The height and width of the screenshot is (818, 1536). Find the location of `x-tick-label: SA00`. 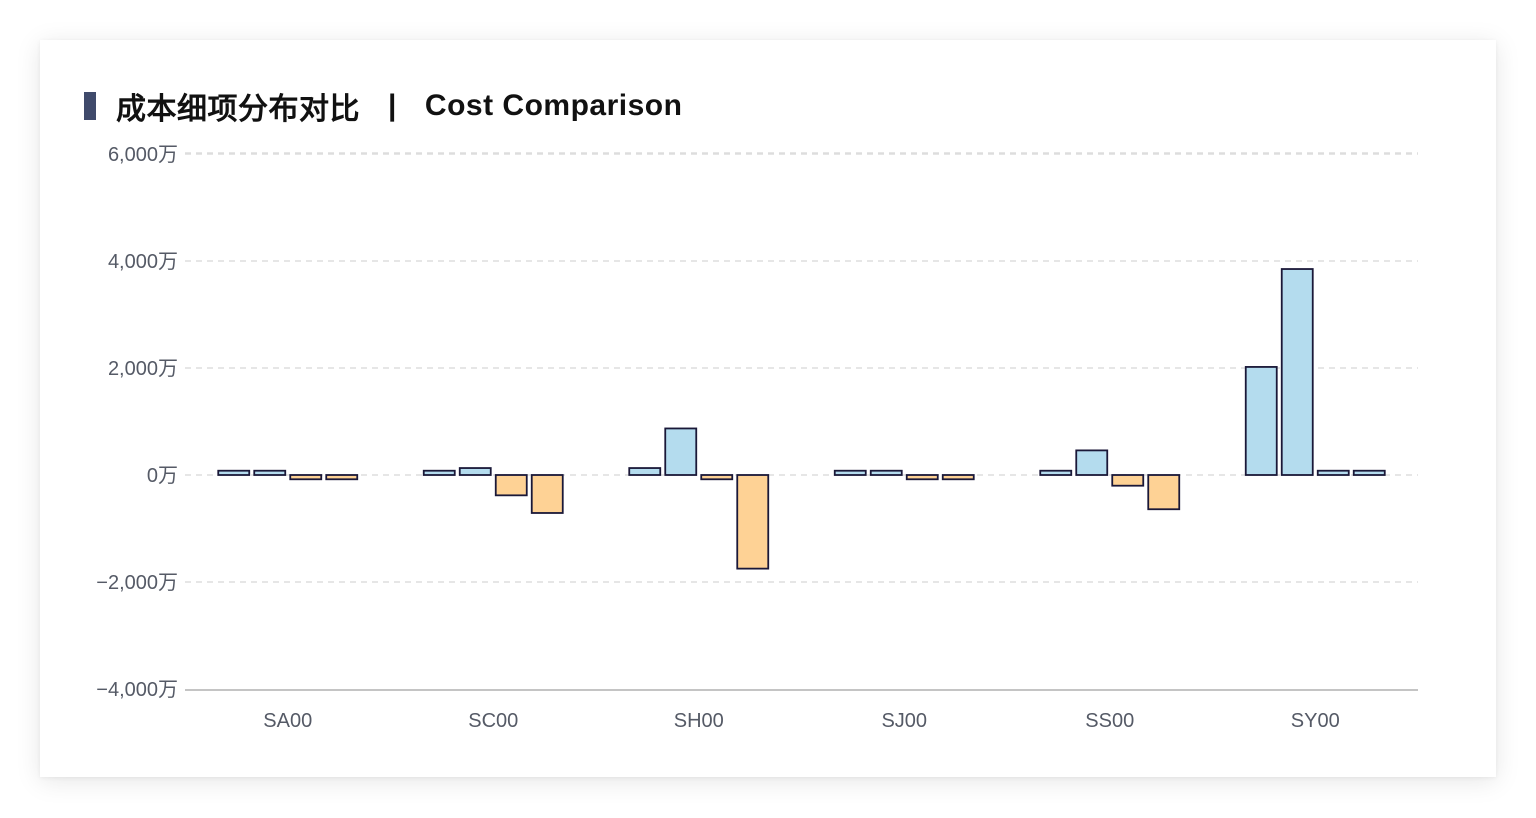

x-tick-label: SA00 is located at coordinates (287, 721).